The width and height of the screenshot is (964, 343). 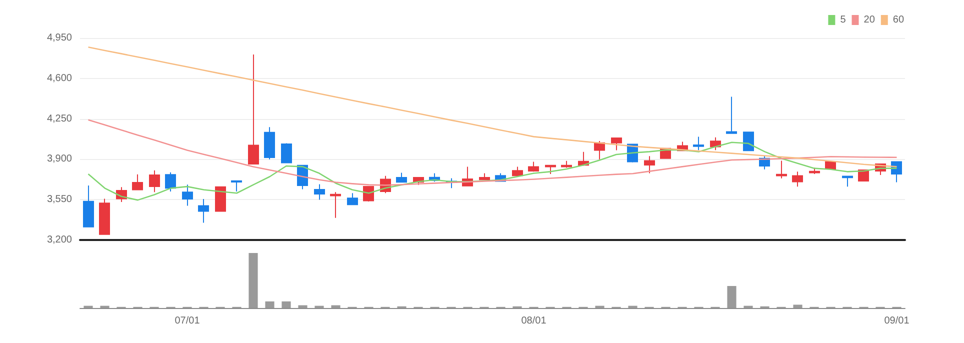 What do you see at coordinates (59, 78) in the screenshot?
I see `y-tick-label: 4,600` at bounding box center [59, 78].